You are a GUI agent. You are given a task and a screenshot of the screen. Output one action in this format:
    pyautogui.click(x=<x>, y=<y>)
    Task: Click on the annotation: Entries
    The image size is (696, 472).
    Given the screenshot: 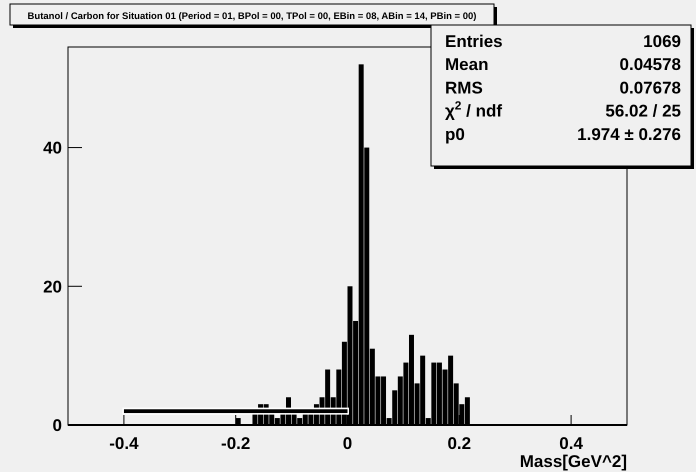 What is the action you would take?
    pyautogui.click(x=474, y=41)
    